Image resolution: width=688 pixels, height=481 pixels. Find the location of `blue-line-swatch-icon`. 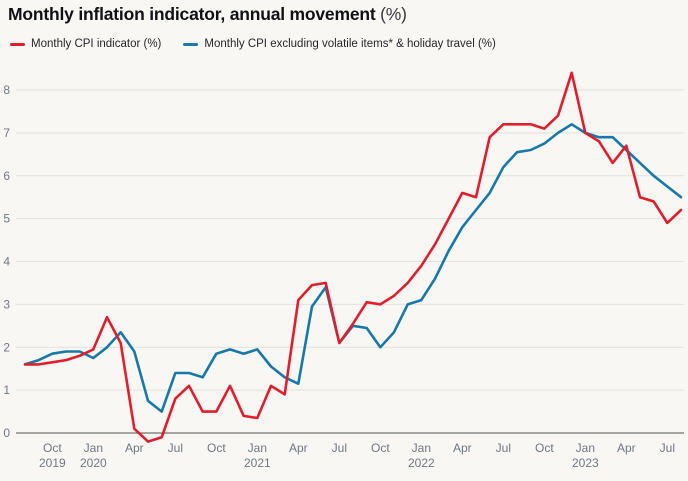

blue-line-swatch-icon is located at coordinates (191, 44).